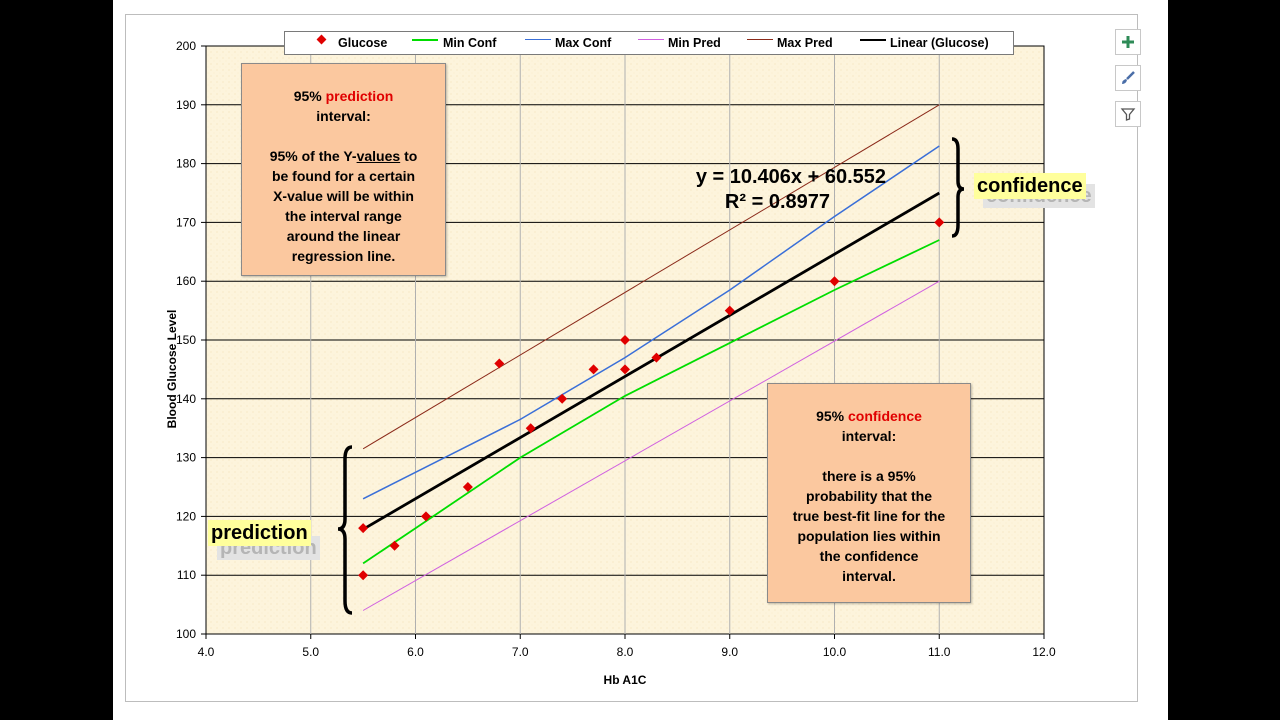 The image size is (1280, 720). What do you see at coordinates (1044, 652) in the screenshot?
I see `x-tick-label: 12.0` at bounding box center [1044, 652].